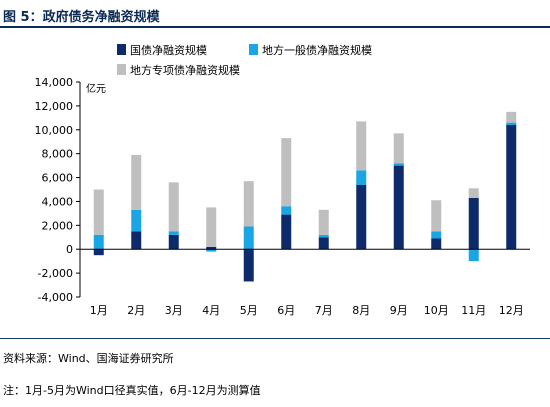 The width and height of the screenshot is (550, 407). I want to click on y-tick-label: 0, so click(69, 249).